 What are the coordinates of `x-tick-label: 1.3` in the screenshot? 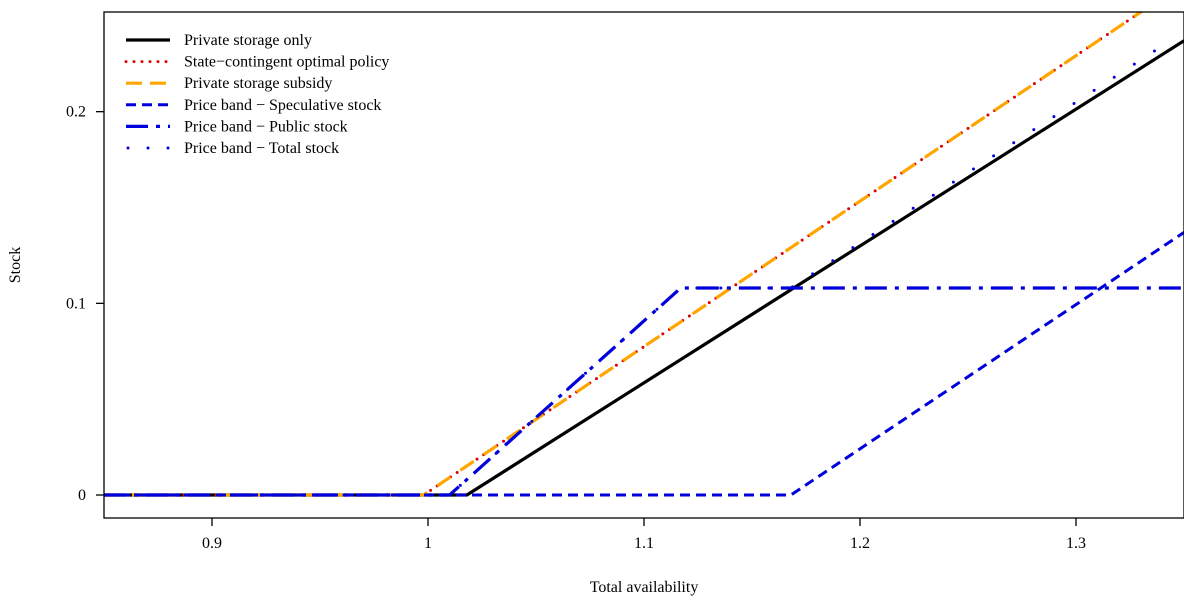 It's located at (1076, 543).